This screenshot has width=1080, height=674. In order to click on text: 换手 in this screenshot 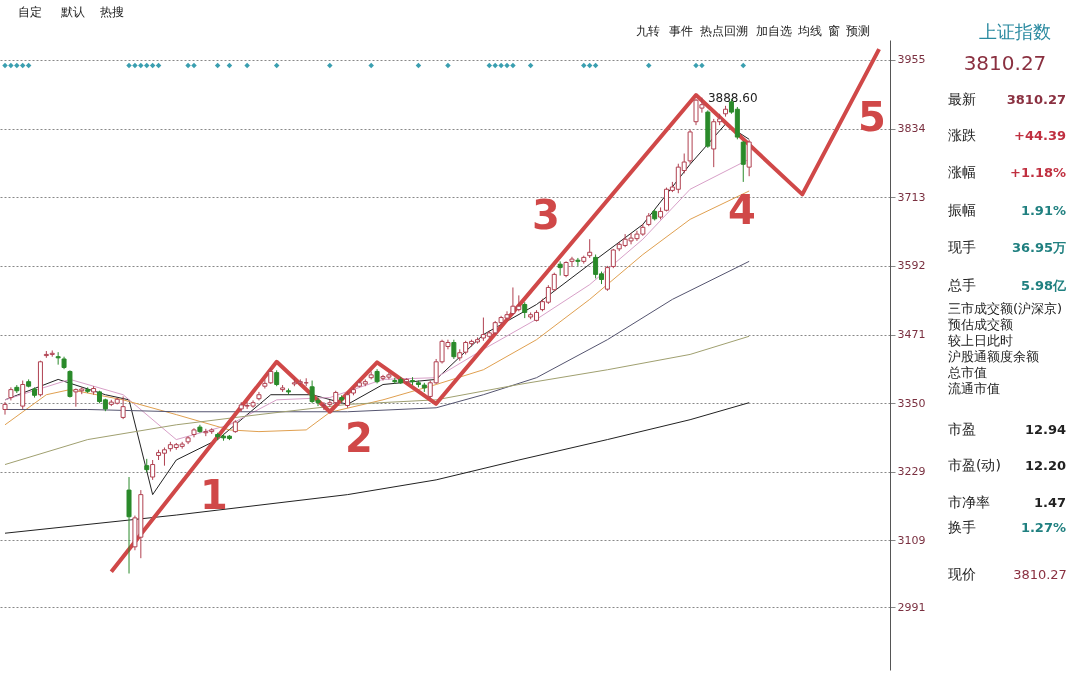, I will do `click(962, 527)`.